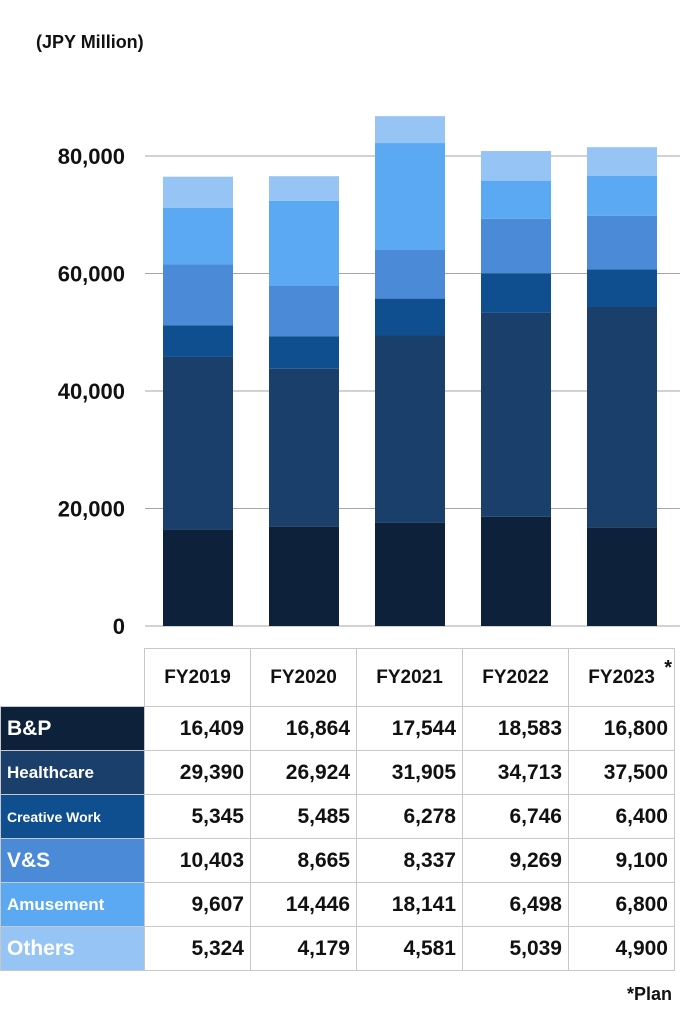 The image size is (680, 1027). Describe the element at coordinates (668, 668) in the screenshot. I see `plan-mark: *` at that location.